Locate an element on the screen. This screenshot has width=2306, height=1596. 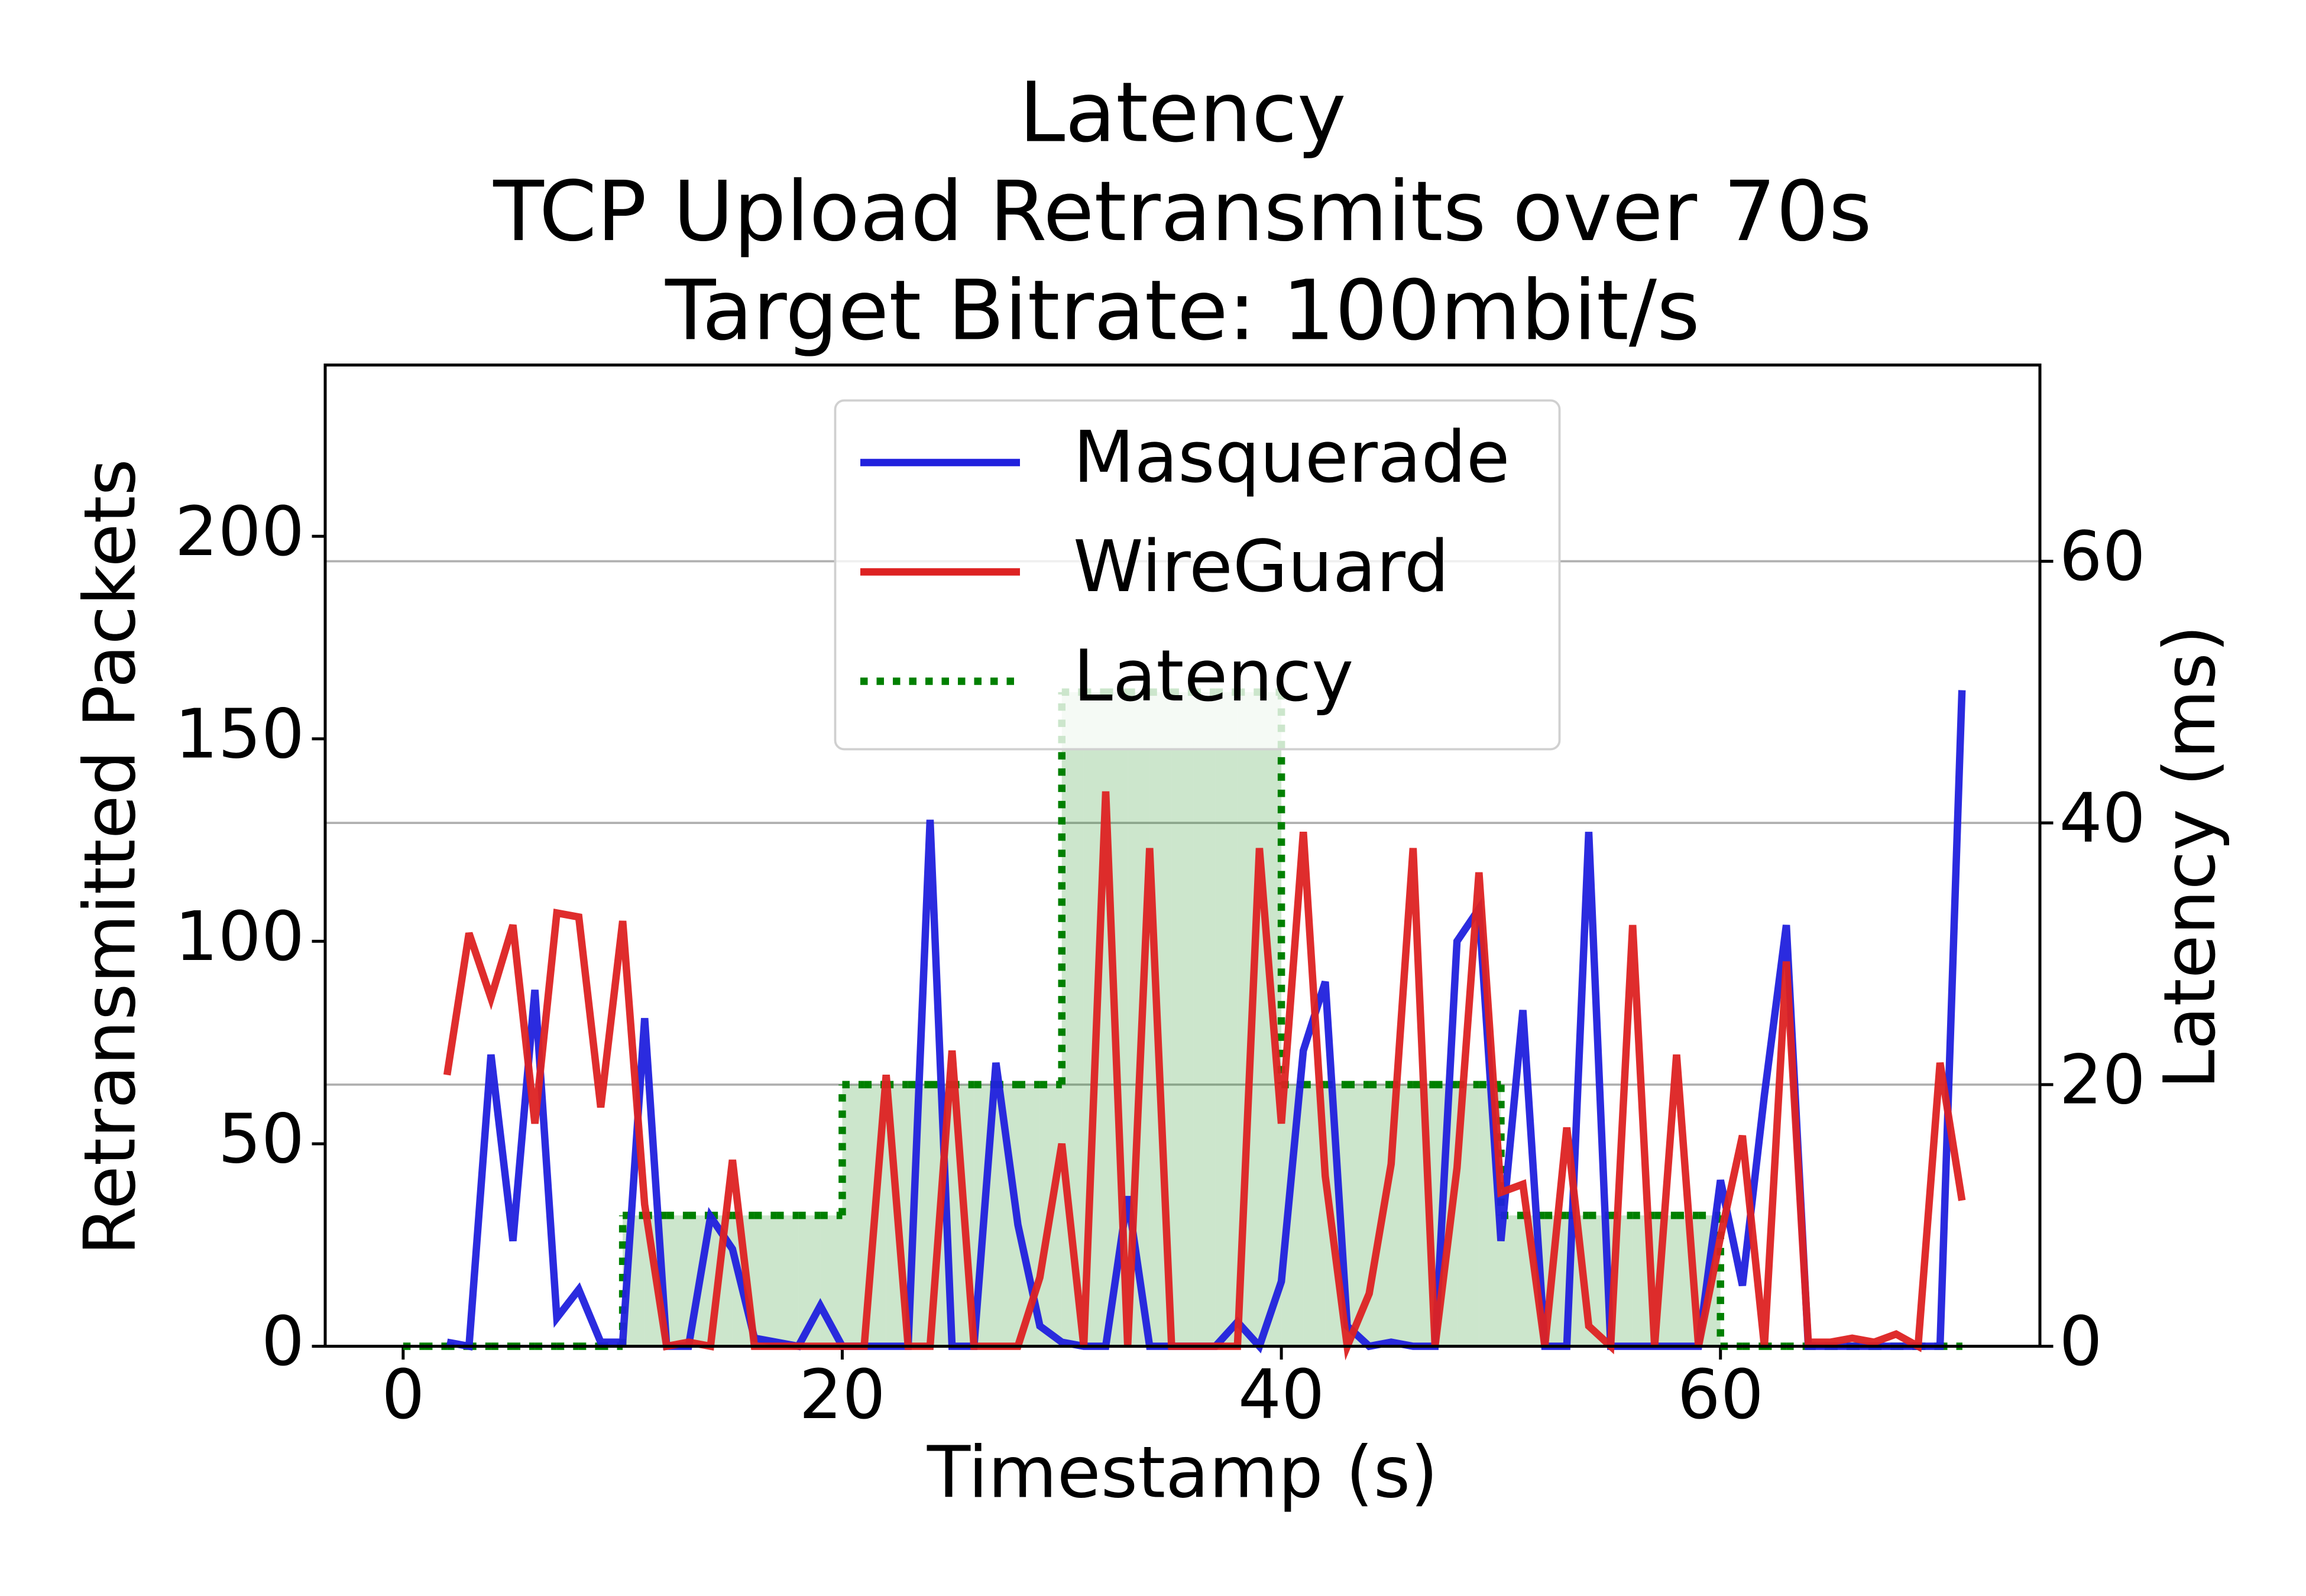
legend-label: Masquerade is located at coordinates (1291, 458).